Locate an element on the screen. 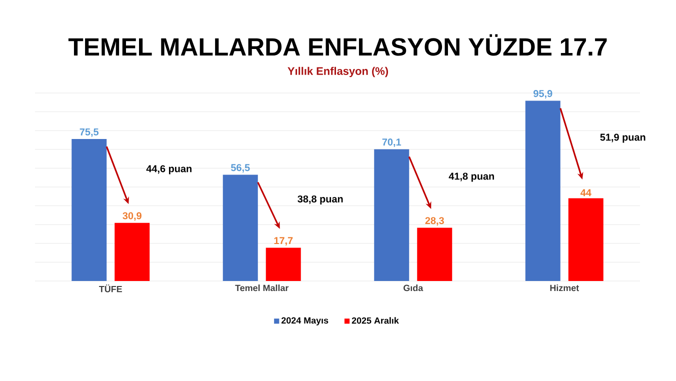  legend-label: 2024 Mayıs is located at coordinates (304, 321).